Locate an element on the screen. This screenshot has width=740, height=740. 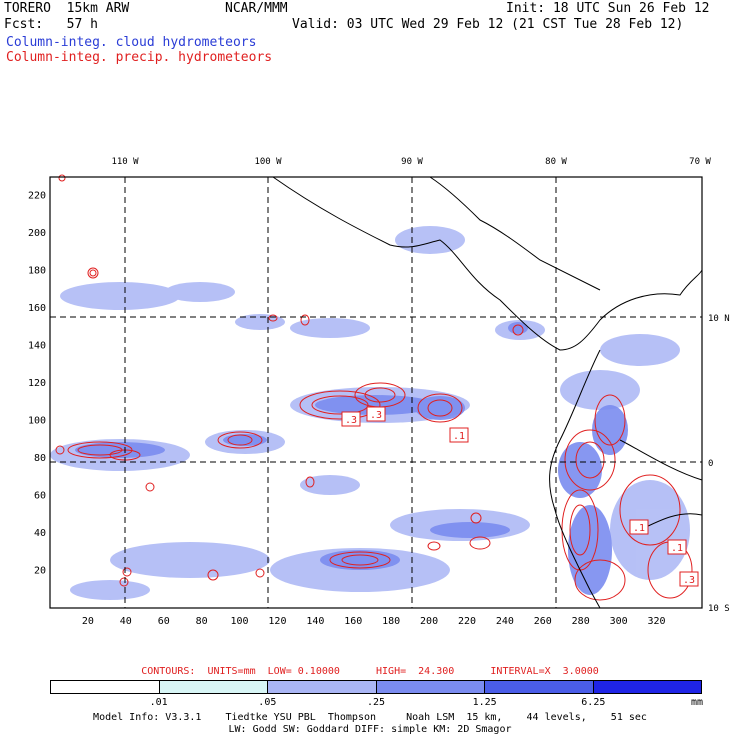
lon-label-80w: 80 W is located at coordinates (556, 162).